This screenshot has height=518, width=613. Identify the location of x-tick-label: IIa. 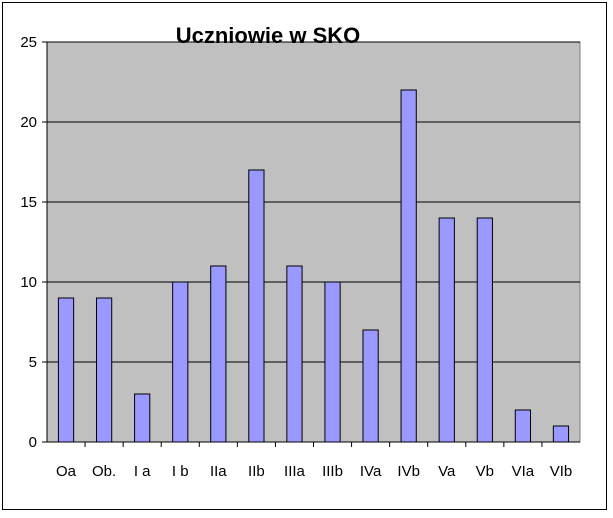
(218, 471).